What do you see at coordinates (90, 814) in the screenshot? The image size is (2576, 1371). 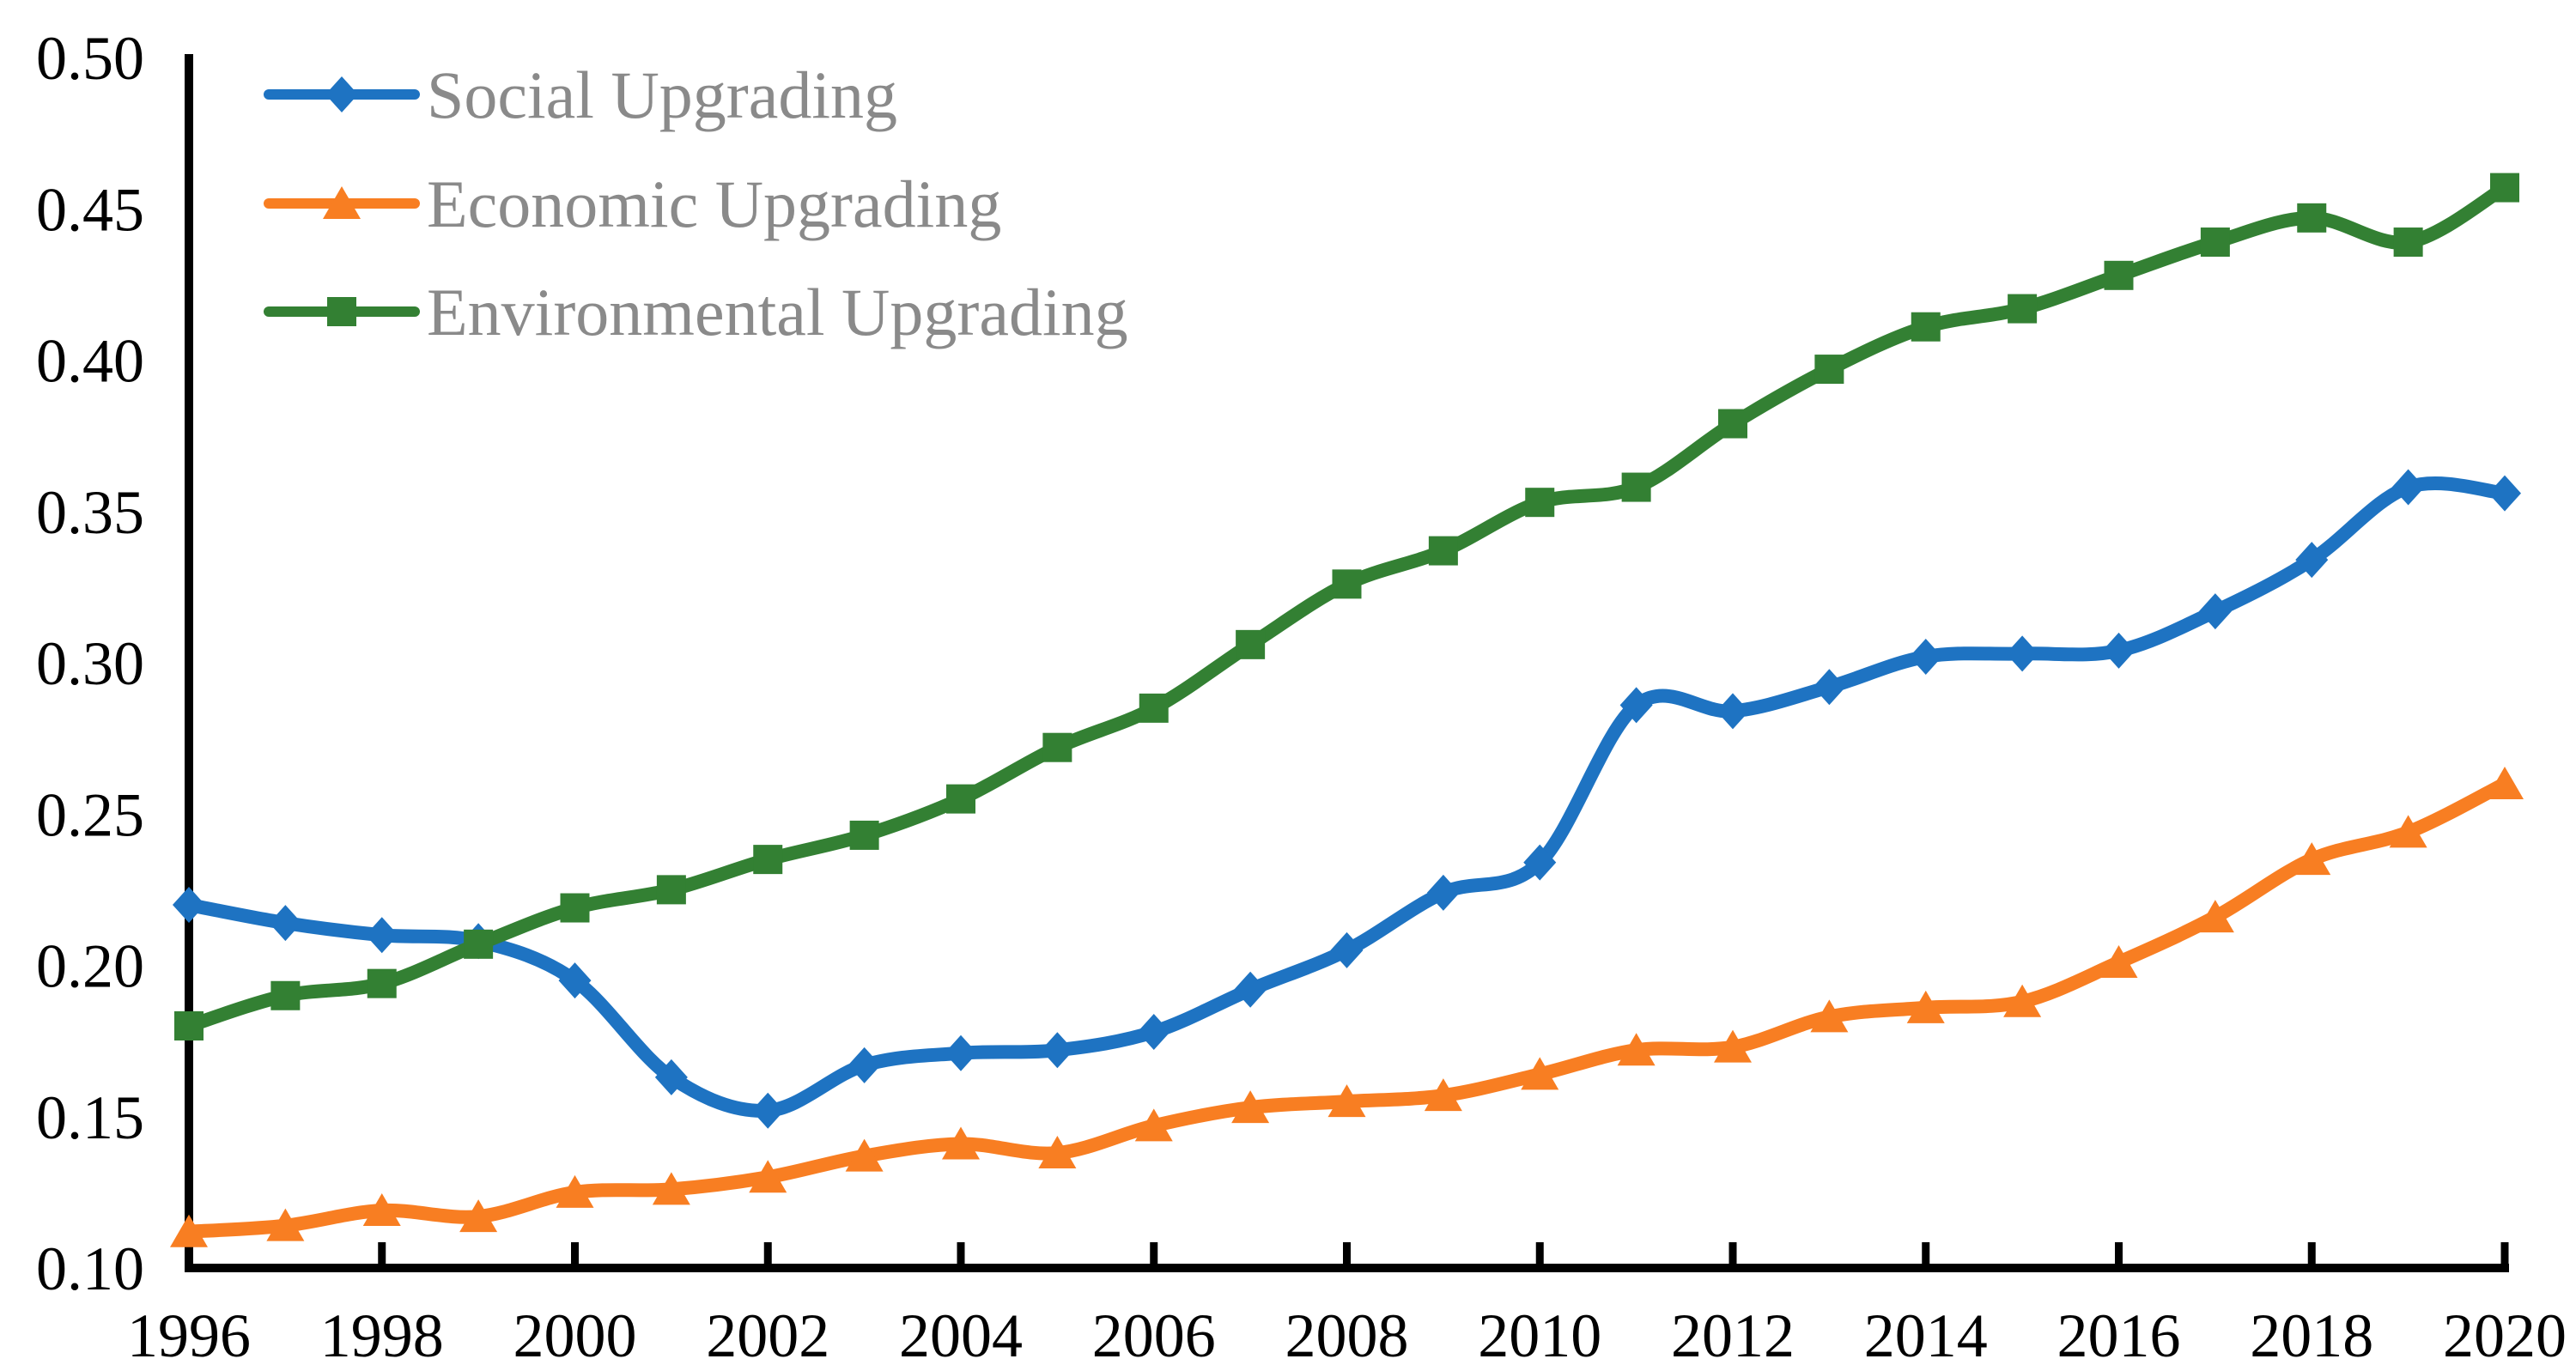 I see `y-tick-label: 0.25` at bounding box center [90, 814].